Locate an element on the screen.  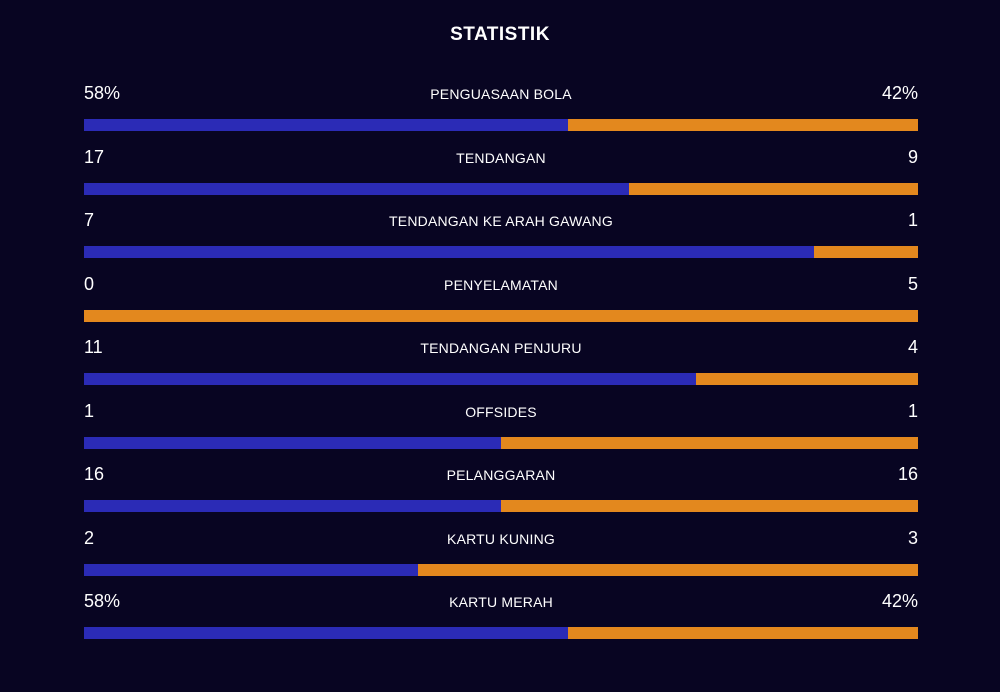
stat-row: 17 TENDANGAN 9 is located at coordinates (501, 174).